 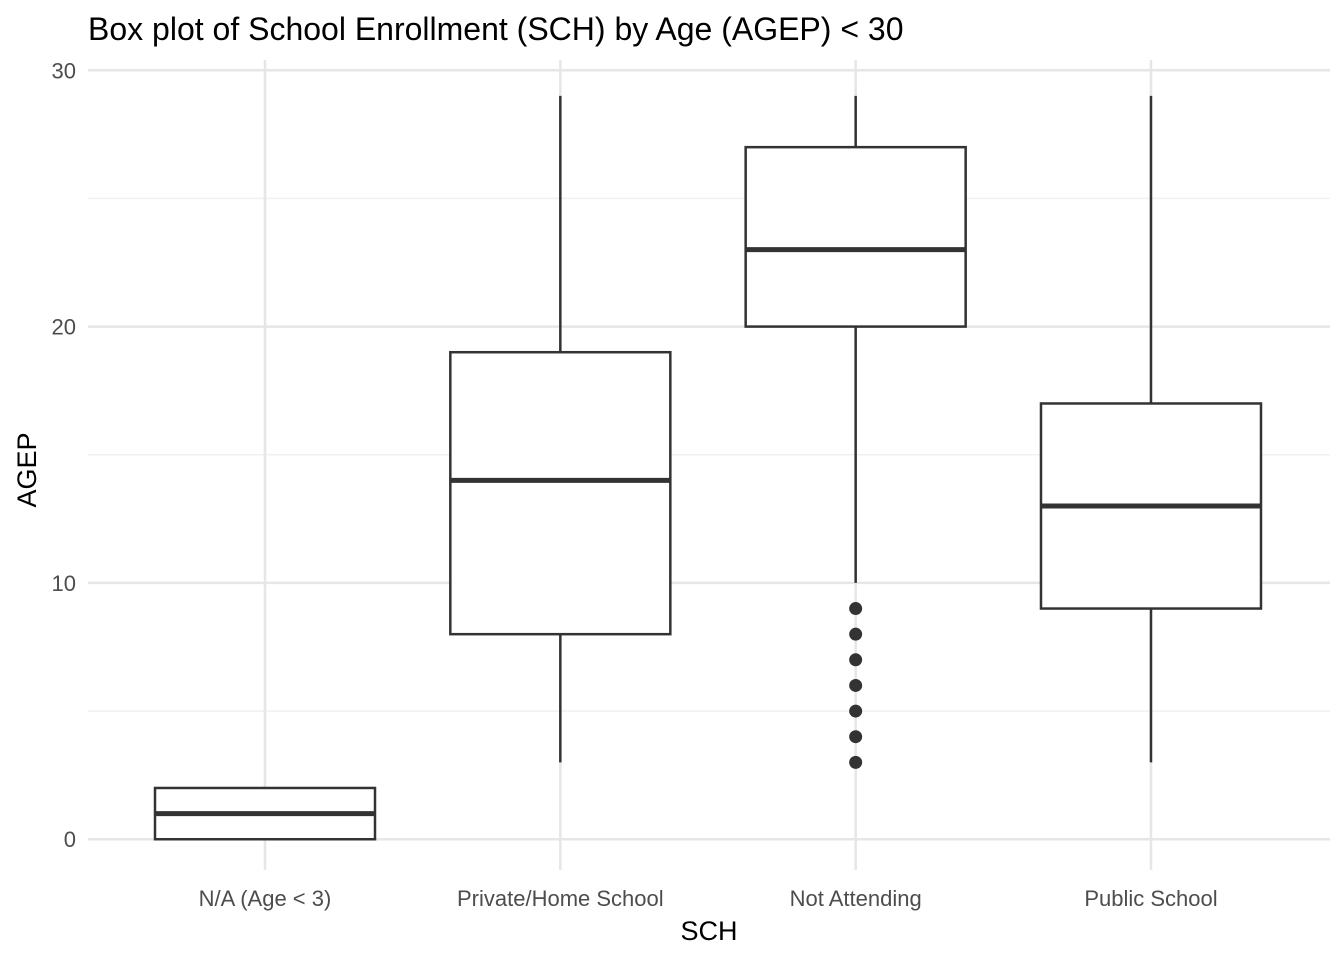 What do you see at coordinates (856, 898) in the screenshot?
I see `x-tick-label: Not Attending` at bounding box center [856, 898].